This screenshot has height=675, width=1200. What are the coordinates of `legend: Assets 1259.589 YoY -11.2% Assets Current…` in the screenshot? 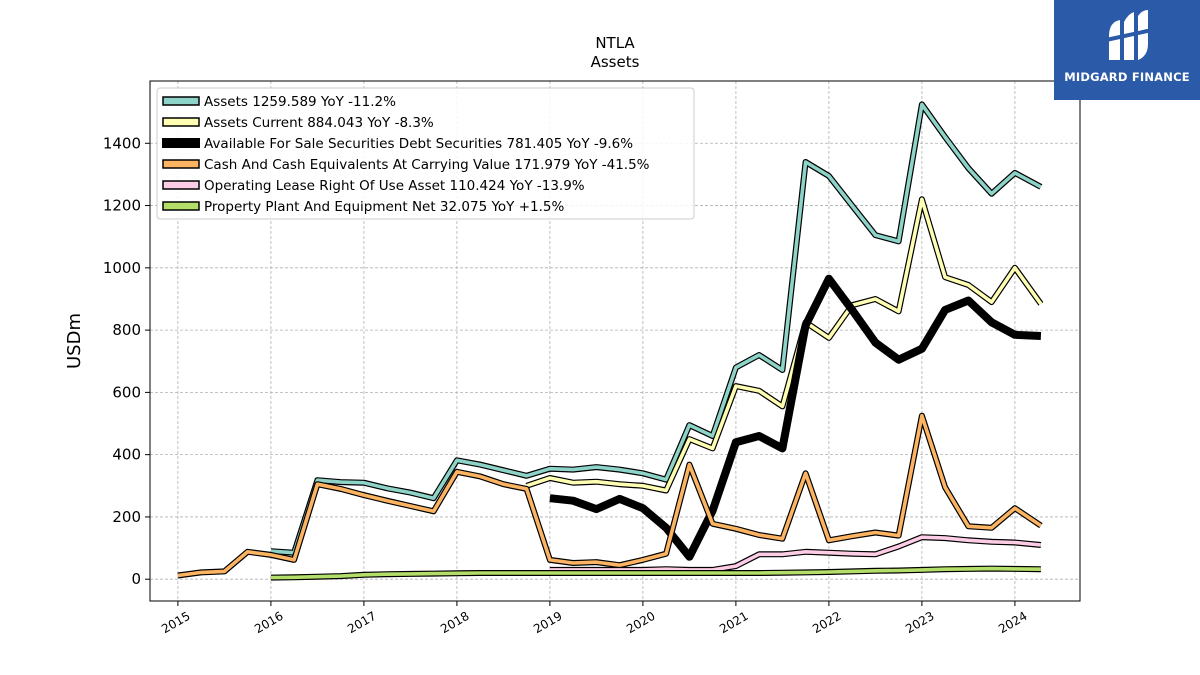 It's located at (425, 153).